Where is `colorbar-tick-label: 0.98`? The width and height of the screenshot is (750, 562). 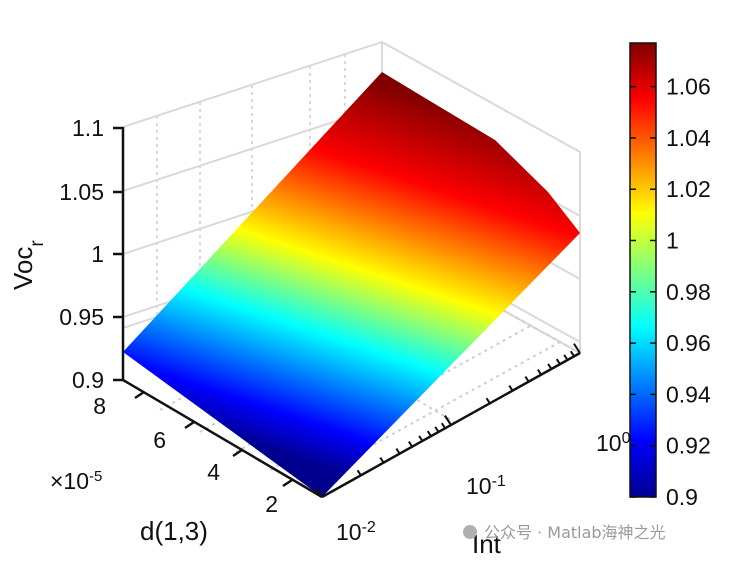
colorbar-tick-label: 0.98 is located at coordinates (688, 292).